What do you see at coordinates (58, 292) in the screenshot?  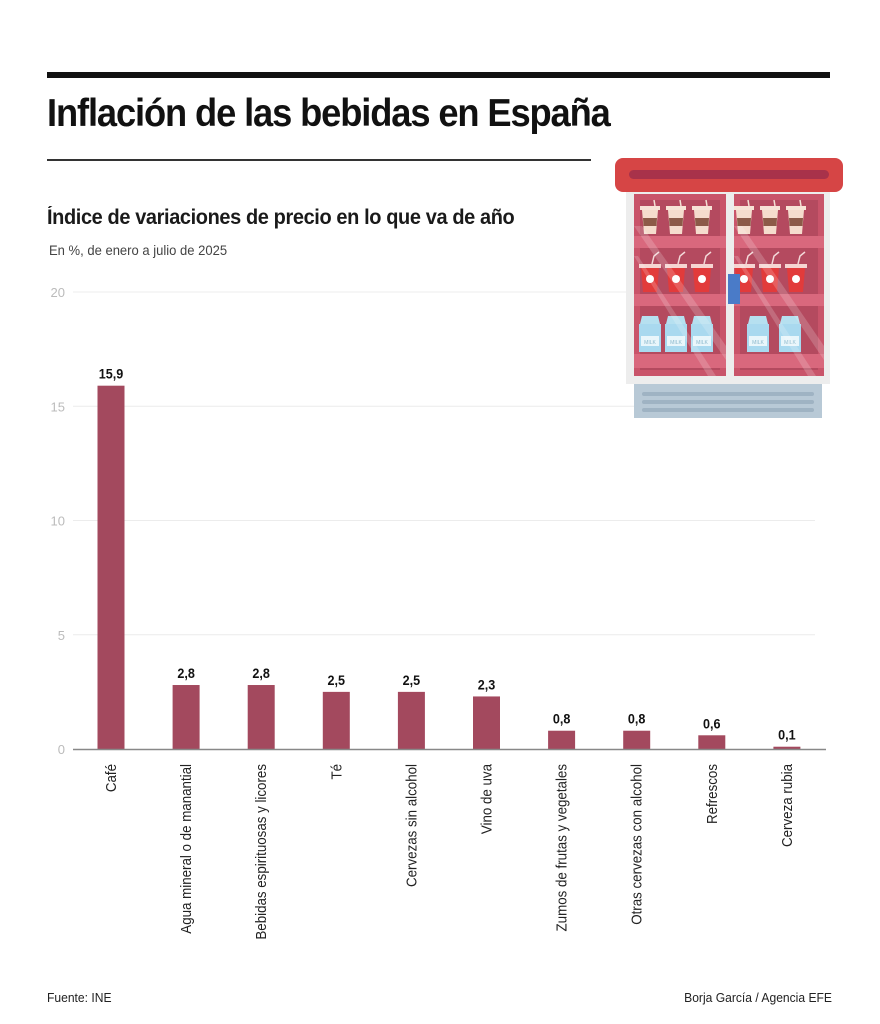 I see `y-tick-label: 20` at bounding box center [58, 292].